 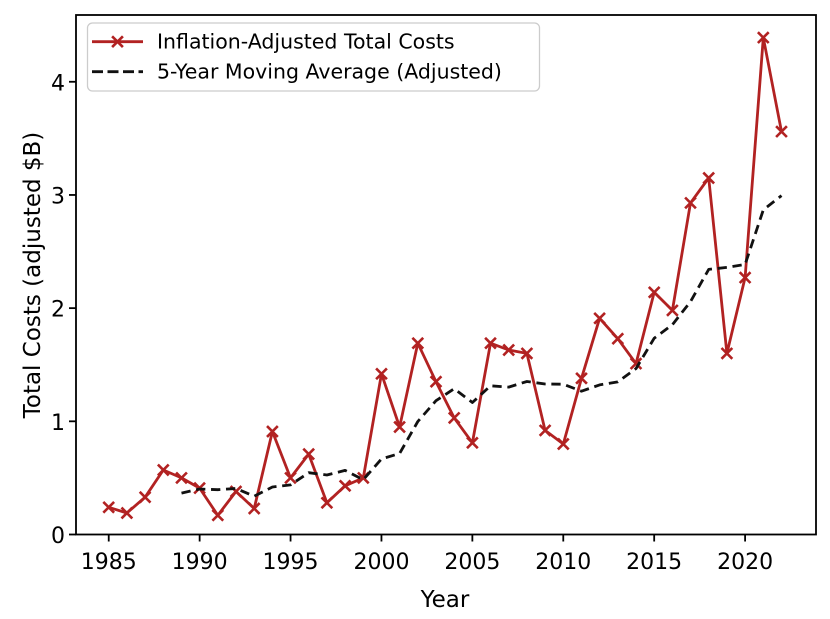 What do you see at coordinates (33, 276) in the screenshot?
I see `y-axis-label: Total Costs (adjusted $B)` at bounding box center [33, 276].